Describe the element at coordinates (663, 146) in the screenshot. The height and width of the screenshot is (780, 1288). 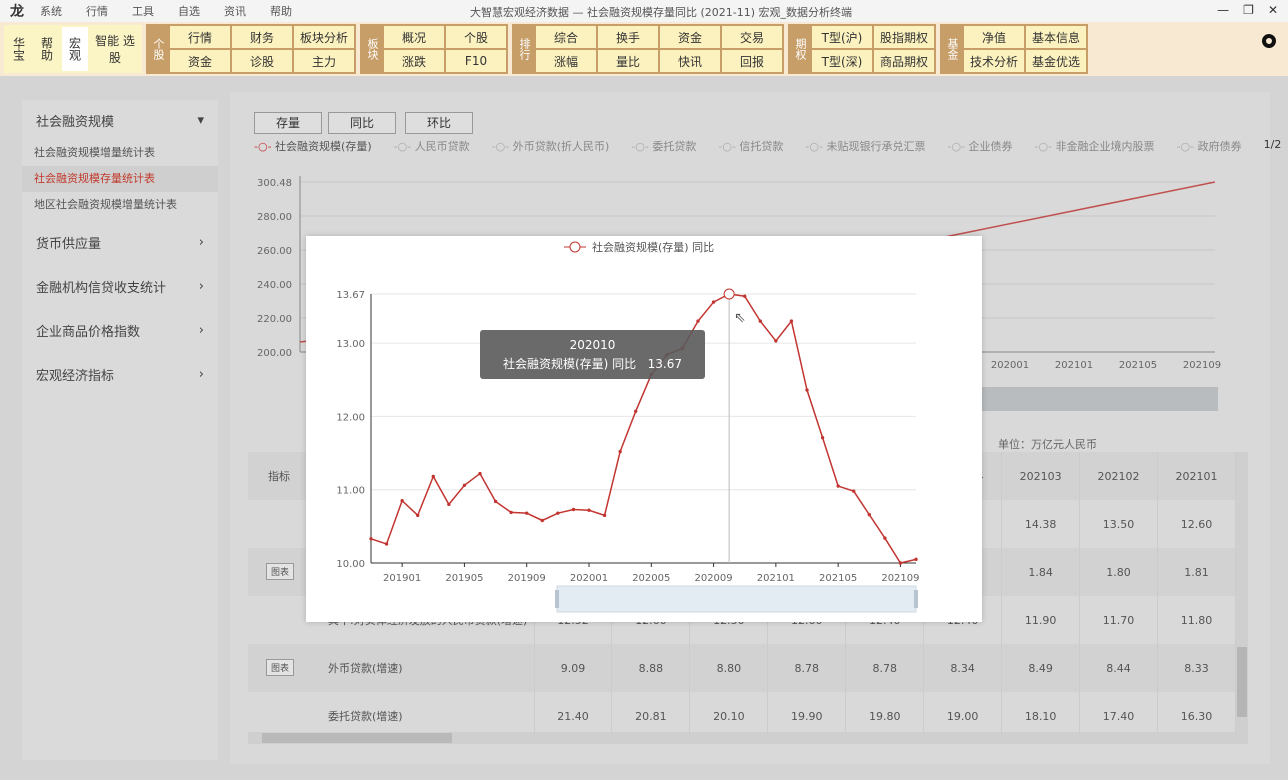
I see `legend-item: -○- 委托贷款` at that location.